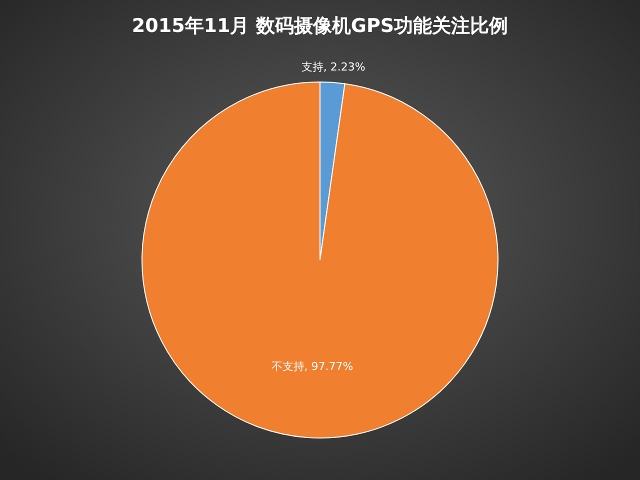 Image resolution: width=640 pixels, height=480 pixels. What do you see at coordinates (312, 67) in the screenshot?
I see `slice-label: 支持` at bounding box center [312, 67].